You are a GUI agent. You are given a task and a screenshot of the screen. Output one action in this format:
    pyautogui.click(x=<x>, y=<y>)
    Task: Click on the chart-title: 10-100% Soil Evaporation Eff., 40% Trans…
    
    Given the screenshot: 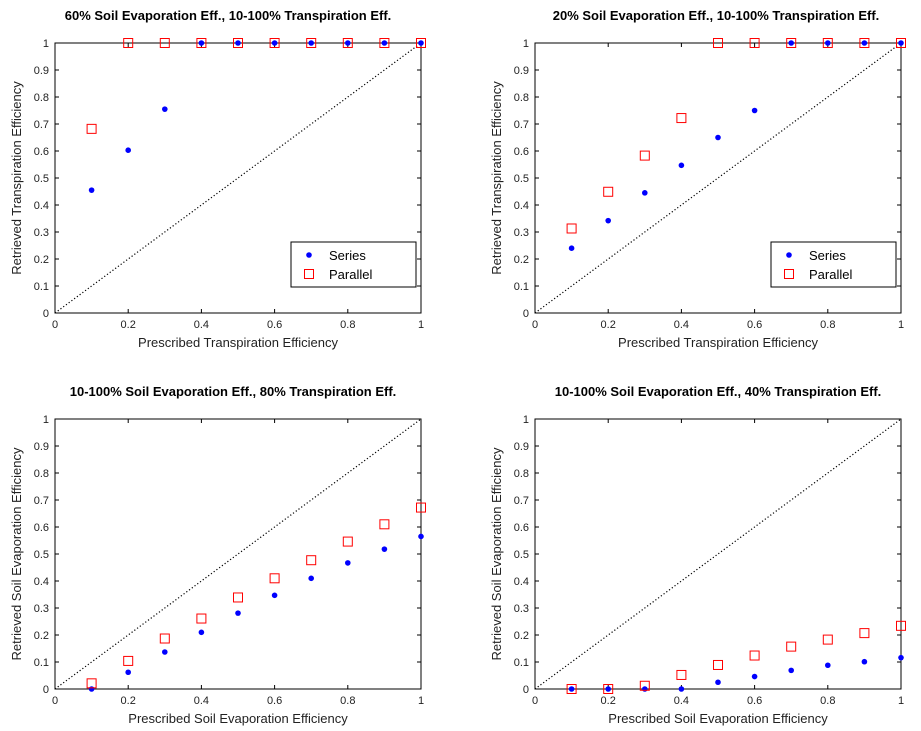 What is the action you would take?
    pyautogui.click(x=718, y=391)
    